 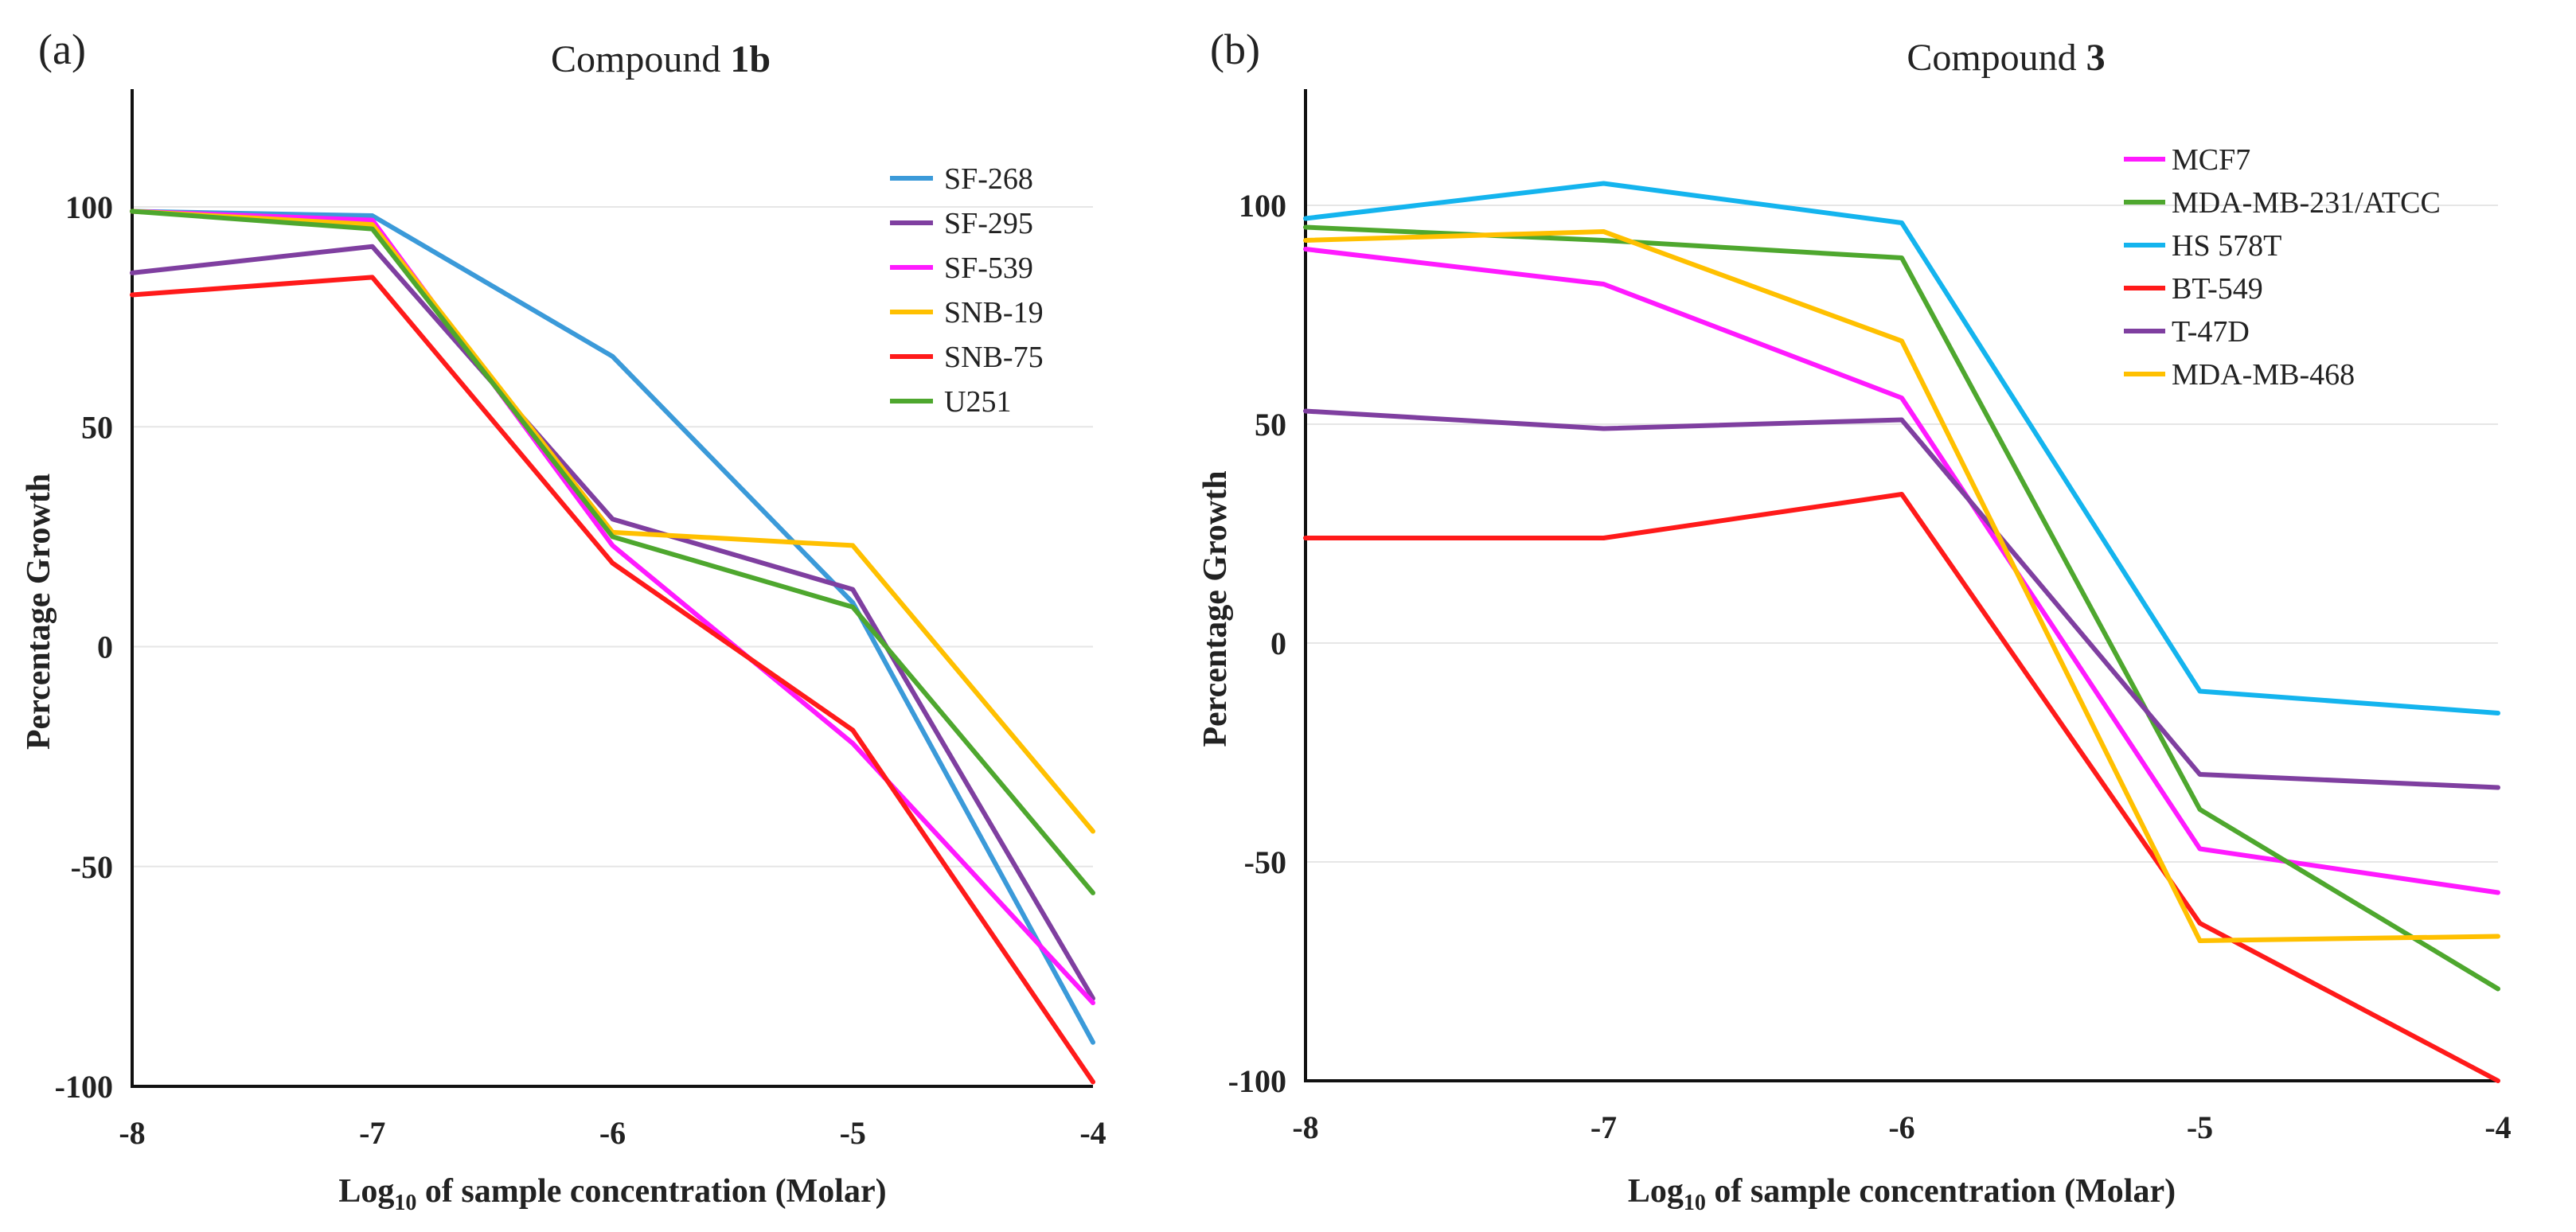 What do you see at coordinates (994, 358) in the screenshot?
I see `legend-label: SNB-75` at bounding box center [994, 358].